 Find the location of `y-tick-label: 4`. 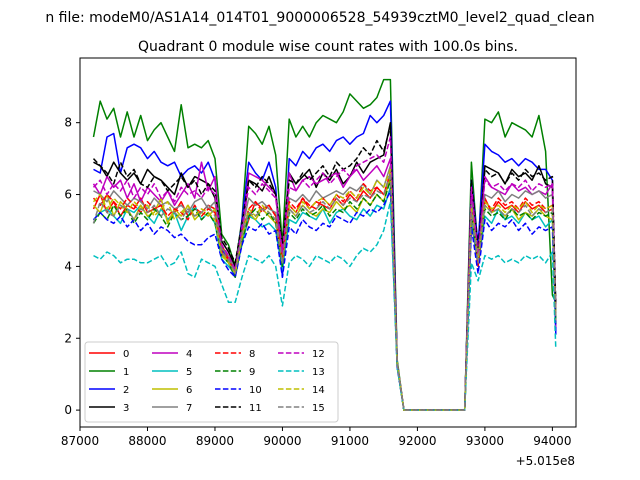

y-tick-label: 4 is located at coordinates (68, 266).